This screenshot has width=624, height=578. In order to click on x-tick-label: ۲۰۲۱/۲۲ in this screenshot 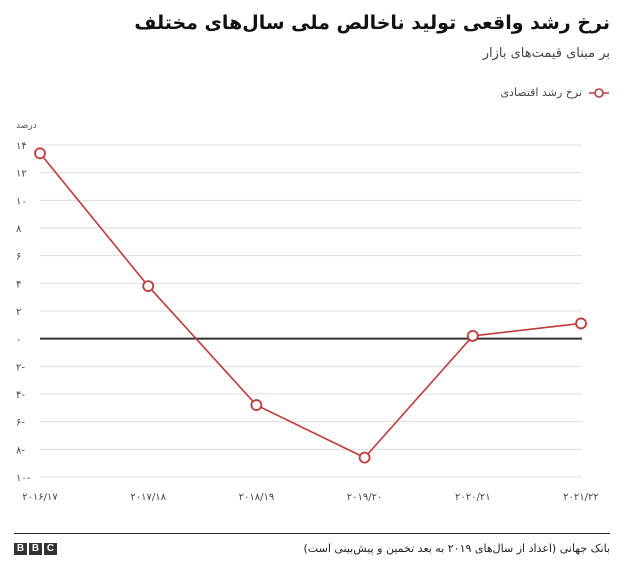, I will do `click(581, 497)`.